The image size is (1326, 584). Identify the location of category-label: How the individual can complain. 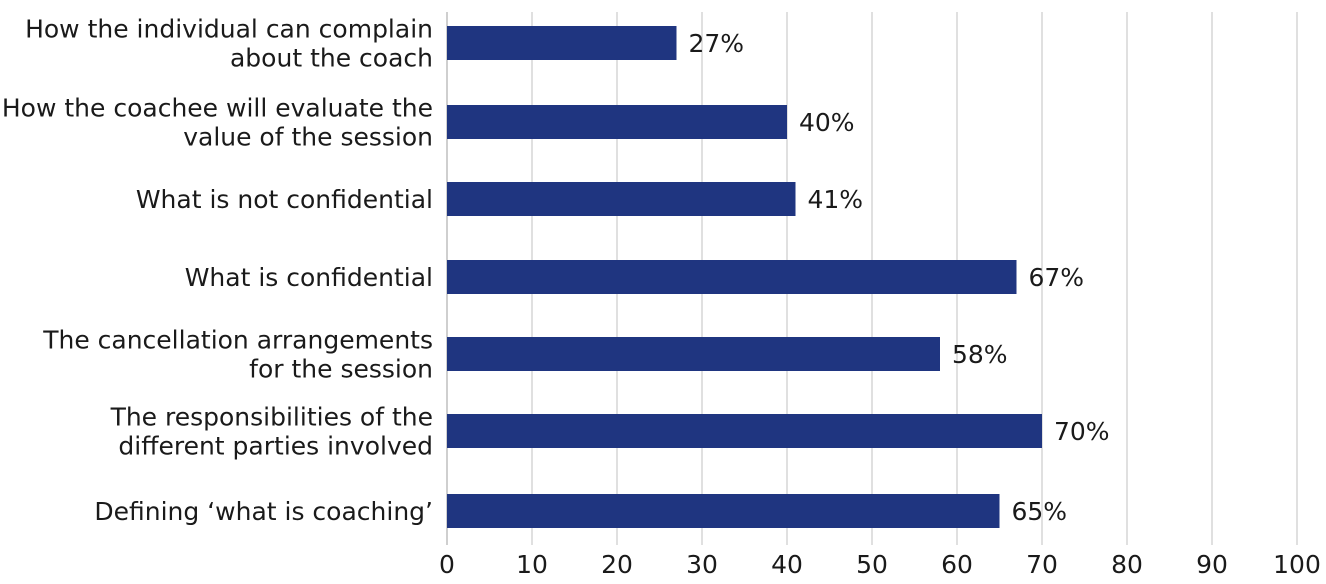
(229, 29).